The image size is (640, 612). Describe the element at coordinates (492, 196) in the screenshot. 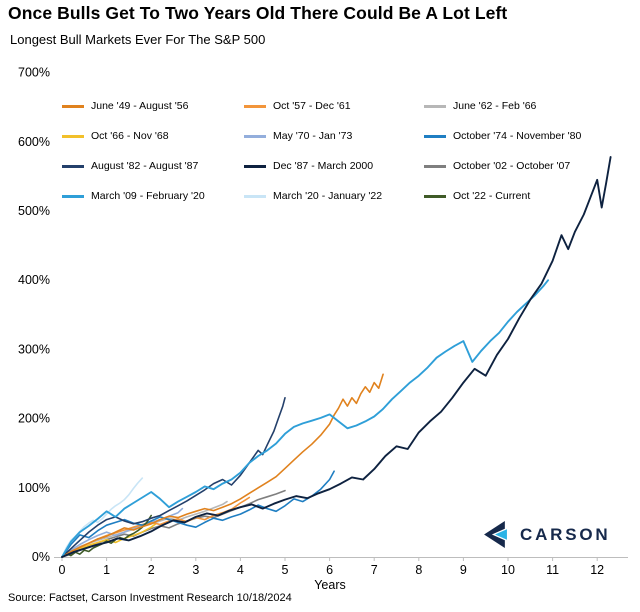

I see `legend-label: Oct '22 - Current` at that location.